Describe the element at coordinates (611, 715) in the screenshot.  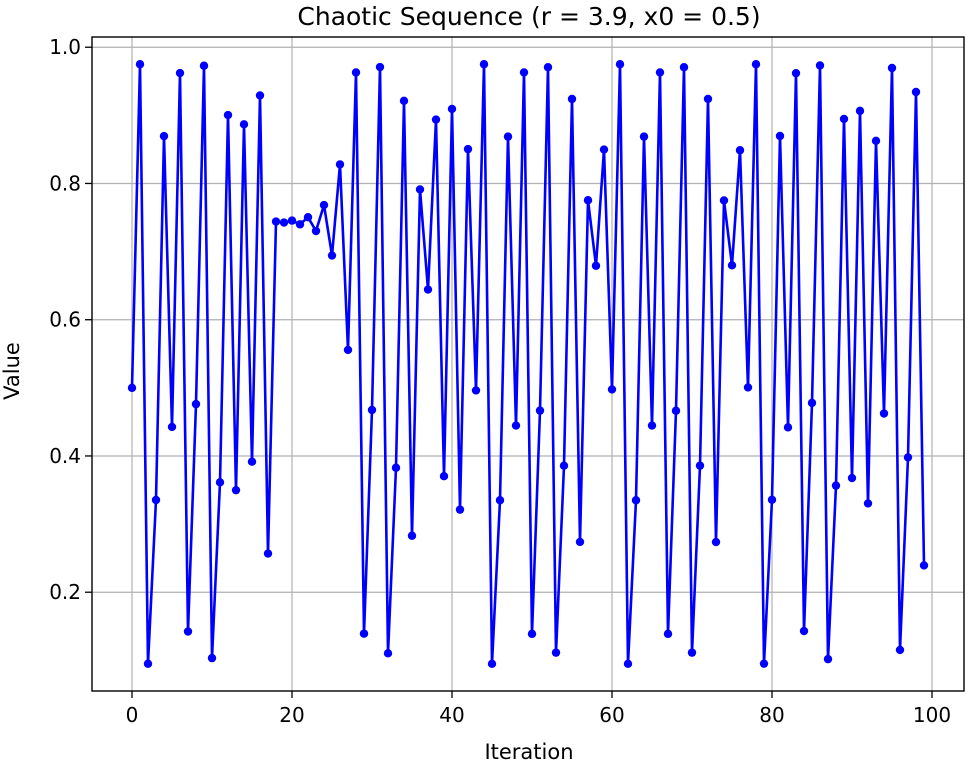
I see `x-tick-label: 60` at that location.